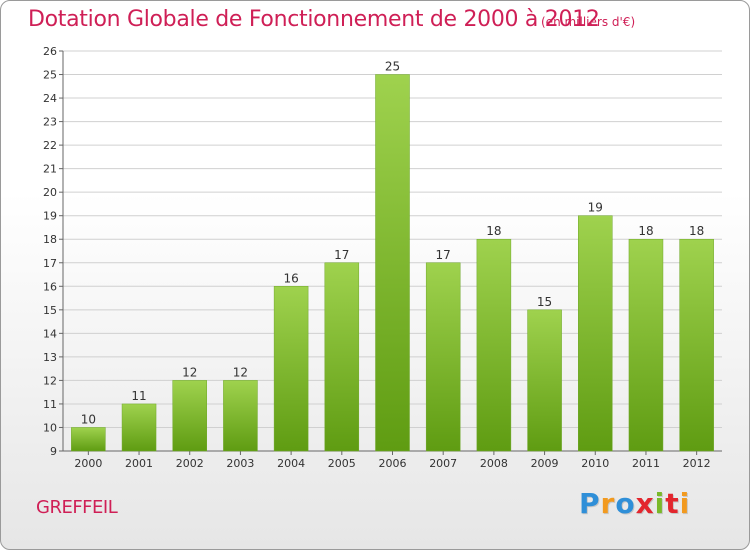  I want to click on x-tick-label-2001: 2001, so click(139, 463).